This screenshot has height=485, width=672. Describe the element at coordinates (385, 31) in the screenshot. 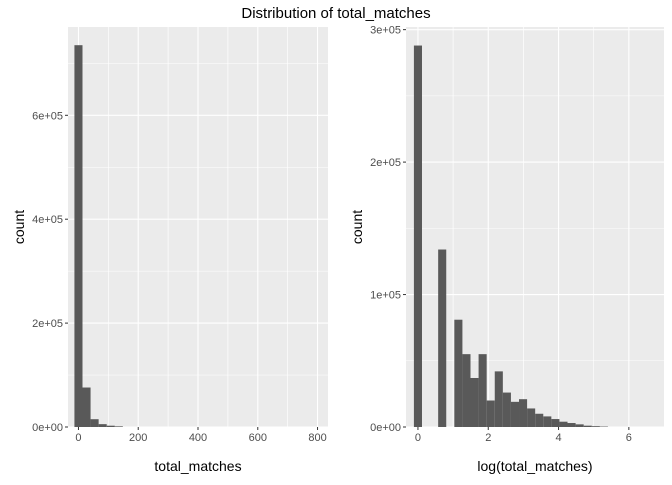

I see `y-tick-label: 3e+05` at that location.